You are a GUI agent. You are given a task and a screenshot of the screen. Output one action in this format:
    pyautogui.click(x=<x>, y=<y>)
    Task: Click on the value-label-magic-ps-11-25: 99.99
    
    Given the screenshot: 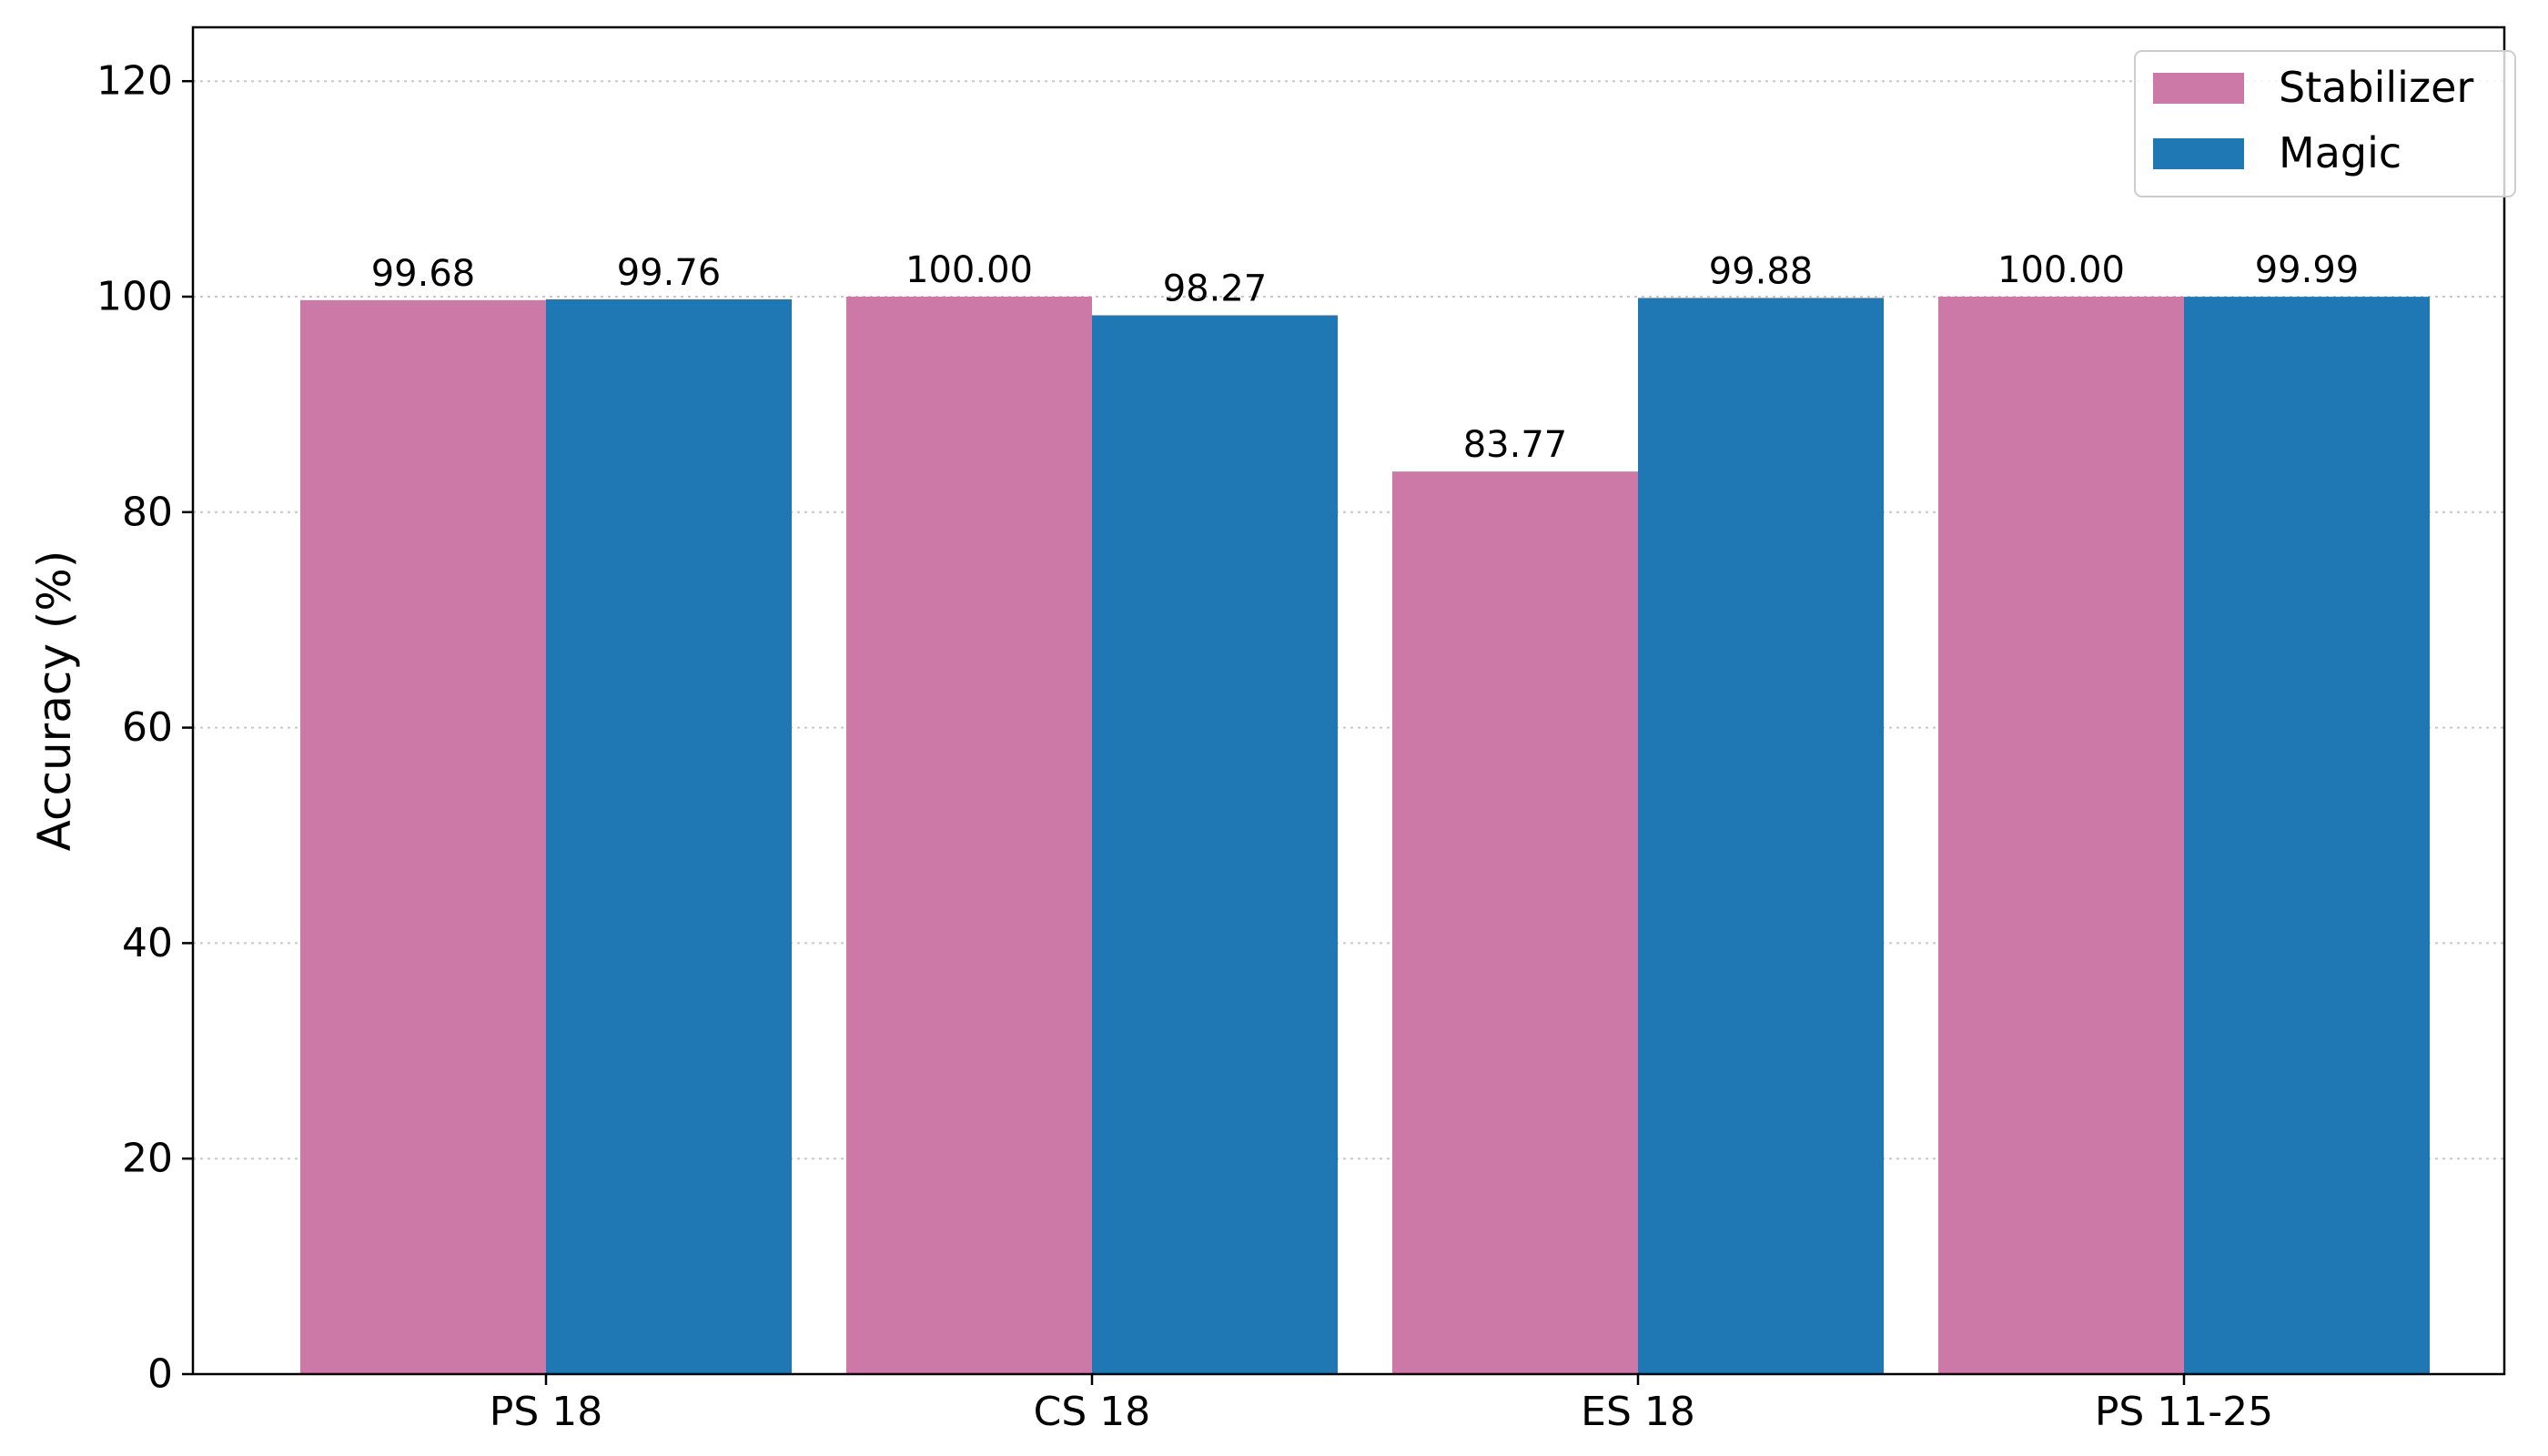 What is the action you would take?
    pyautogui.click(x=2307, y=270)
    